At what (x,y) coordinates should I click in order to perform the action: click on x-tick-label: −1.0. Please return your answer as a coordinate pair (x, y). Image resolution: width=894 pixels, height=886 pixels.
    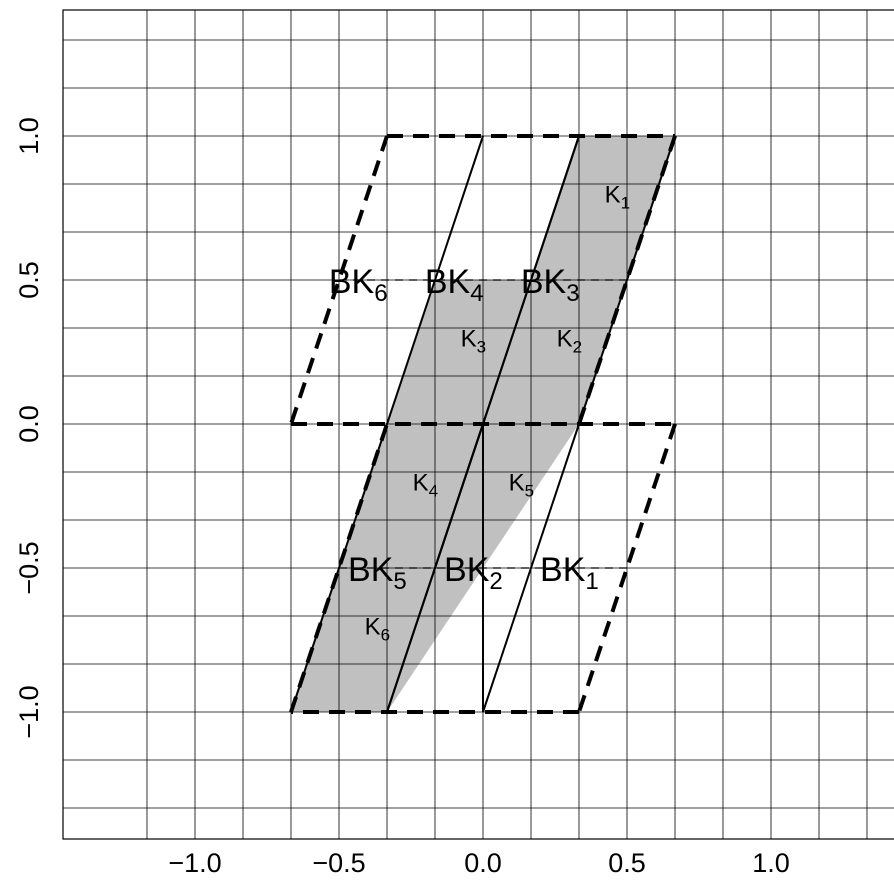
    Looking at the image, I should click on (194, 863).